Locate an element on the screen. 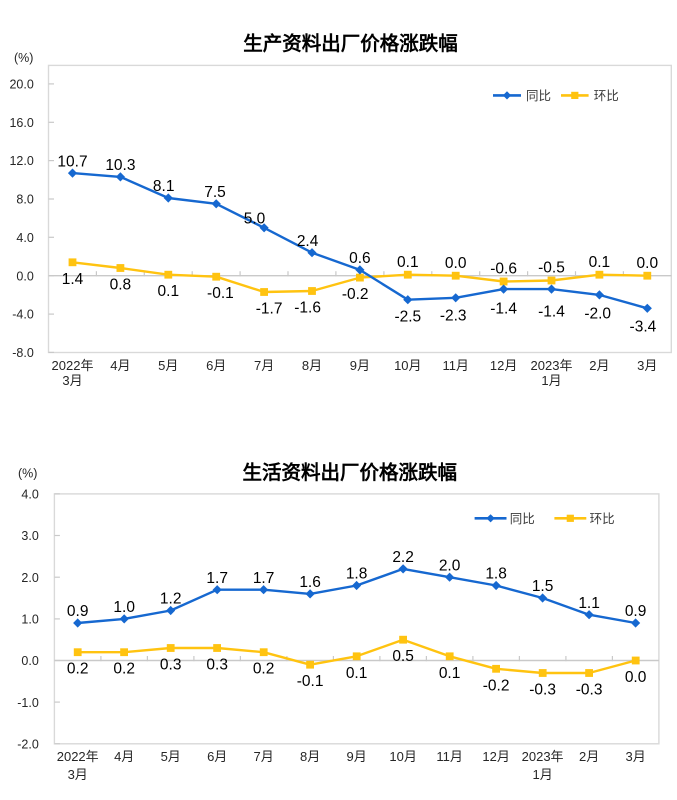 The height and width of the screenshot is (800, 677). svg-text: 10.7 is located at coordinates (72, 161).